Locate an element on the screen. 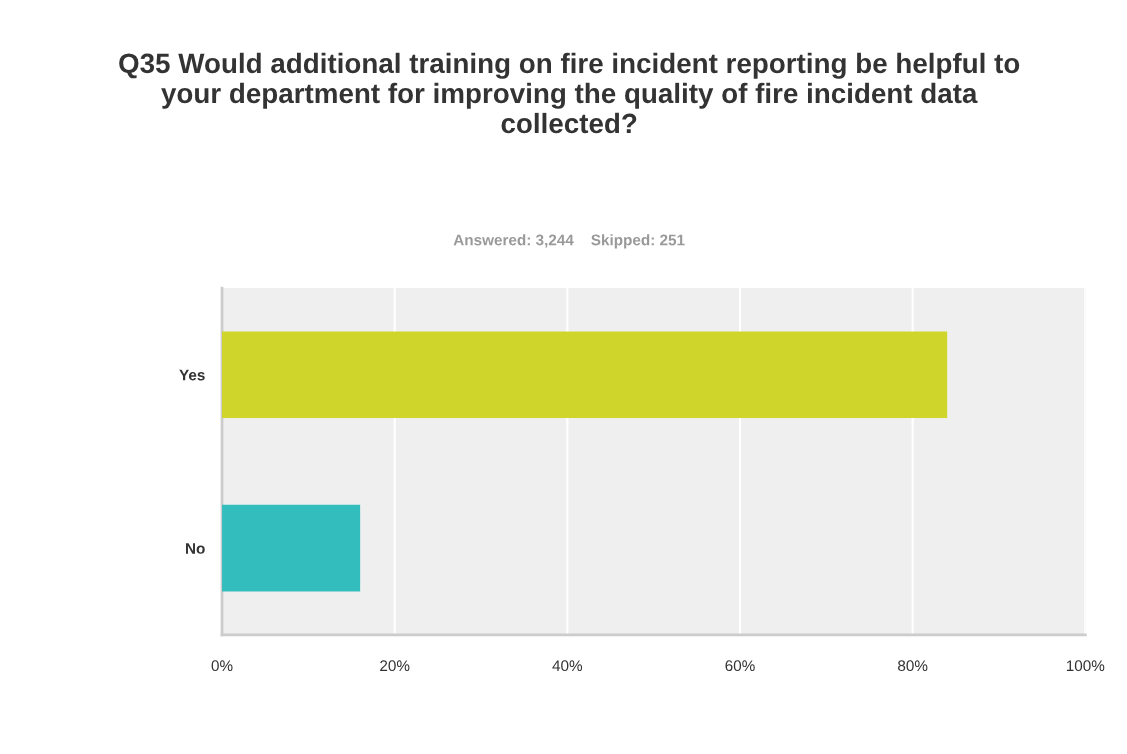 This screenshot has width=1127, height=754. y-tick-label: Yes is located at coordinates (192, 375).